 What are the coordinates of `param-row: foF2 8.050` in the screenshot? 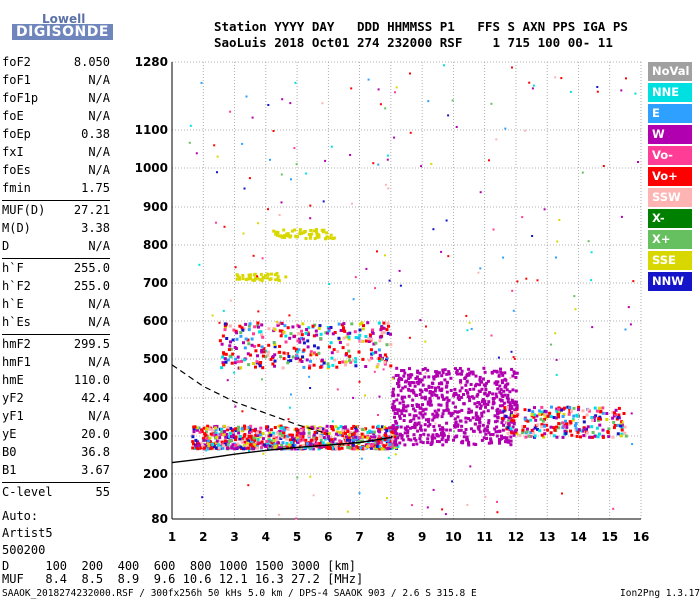 It's located at (56, 64).